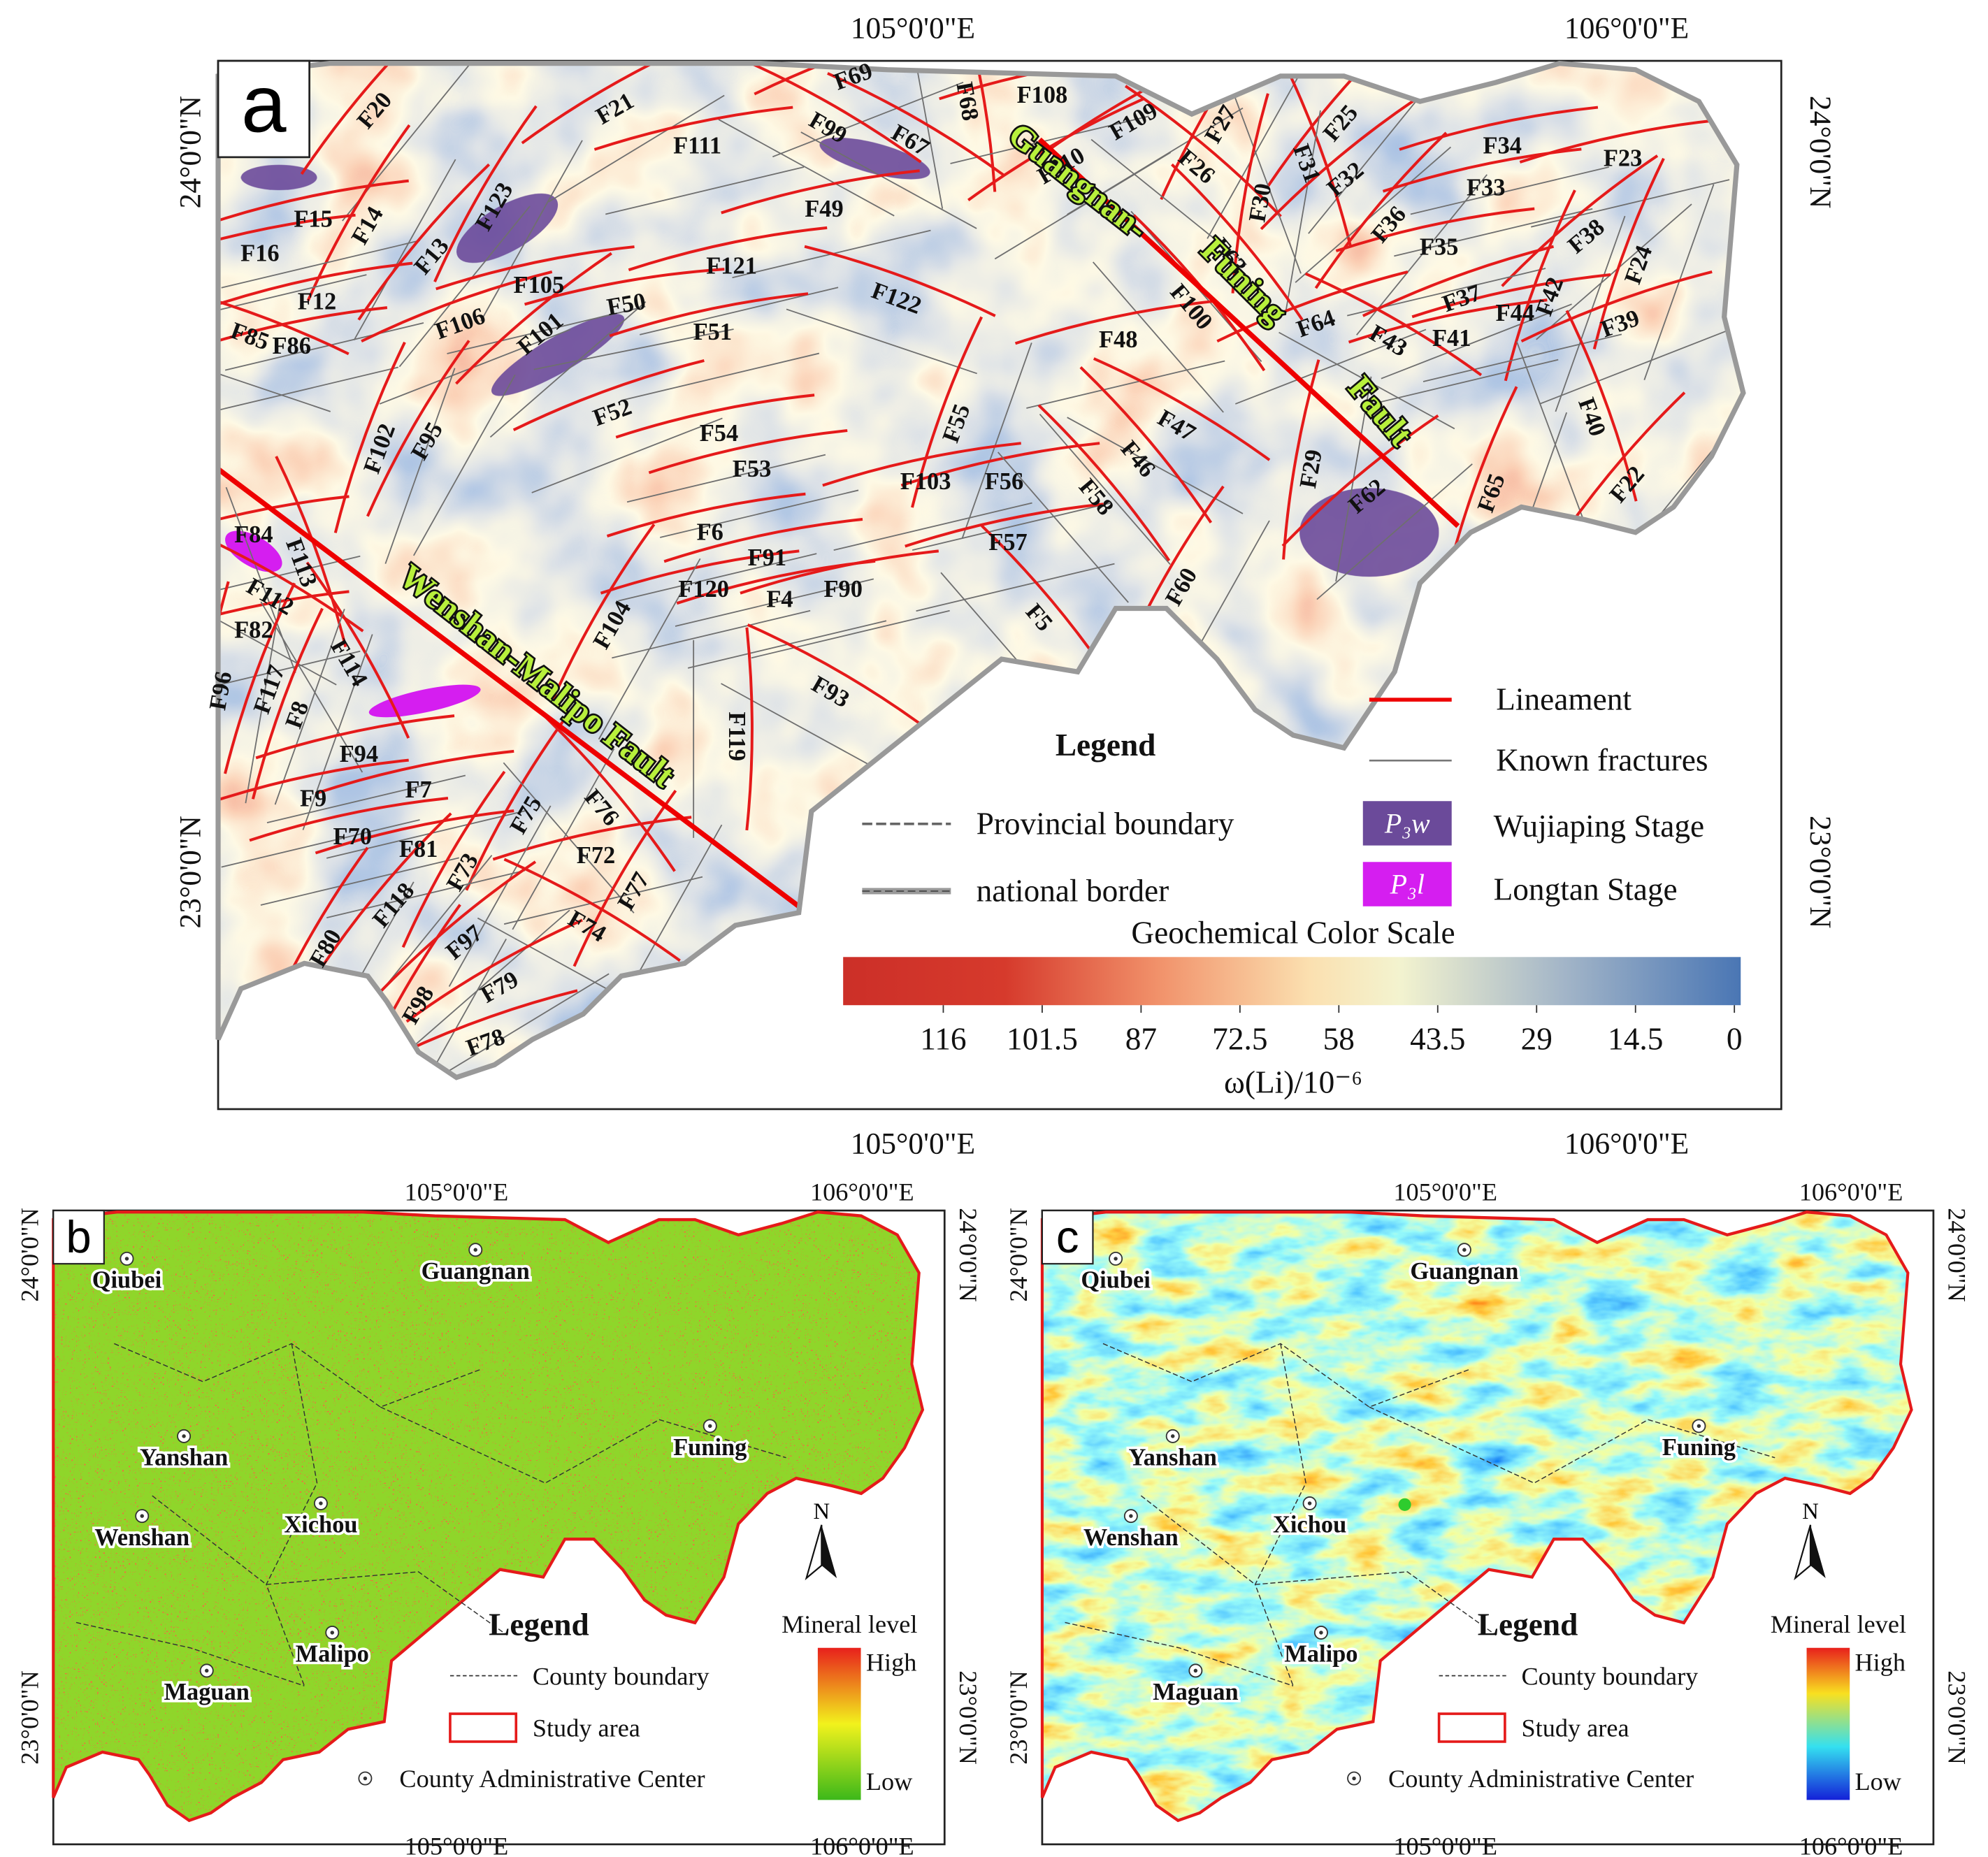 The height and width of the screenshot is (1857, 1988). What do you see at coordinates (1636, 1039) in the screenshot?
I see `scale-tick-label: 14.5` at bounding box center [1636, 1039].